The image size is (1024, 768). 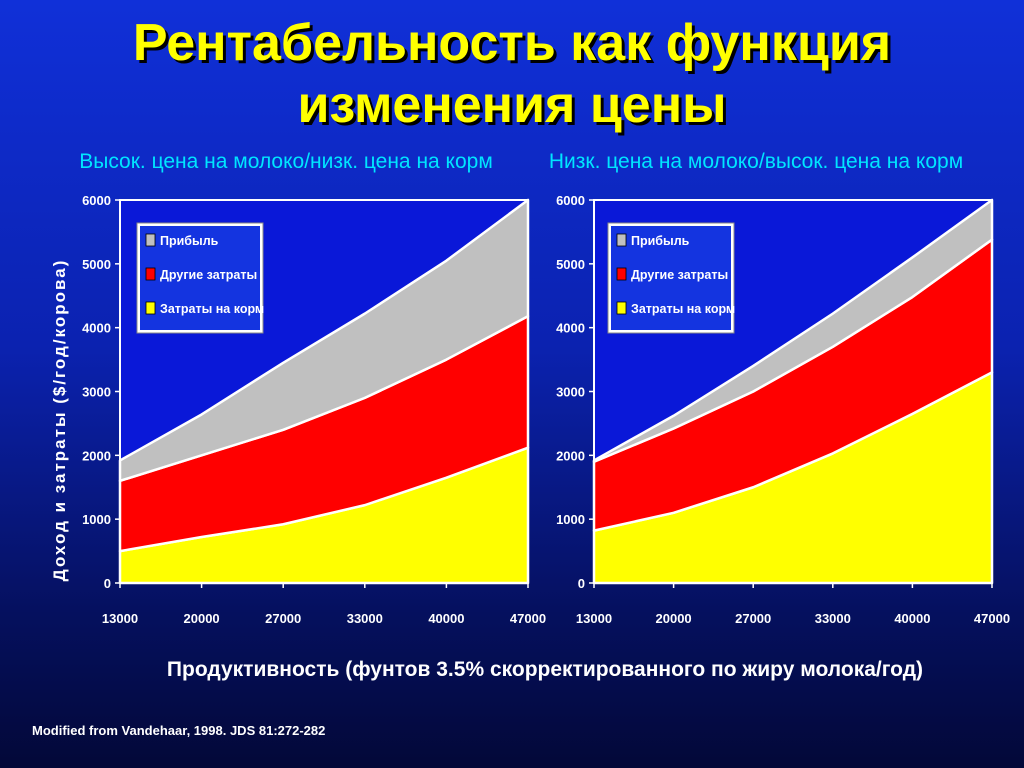 I want to click on right-legend-inner, so click(x=671, y=278).